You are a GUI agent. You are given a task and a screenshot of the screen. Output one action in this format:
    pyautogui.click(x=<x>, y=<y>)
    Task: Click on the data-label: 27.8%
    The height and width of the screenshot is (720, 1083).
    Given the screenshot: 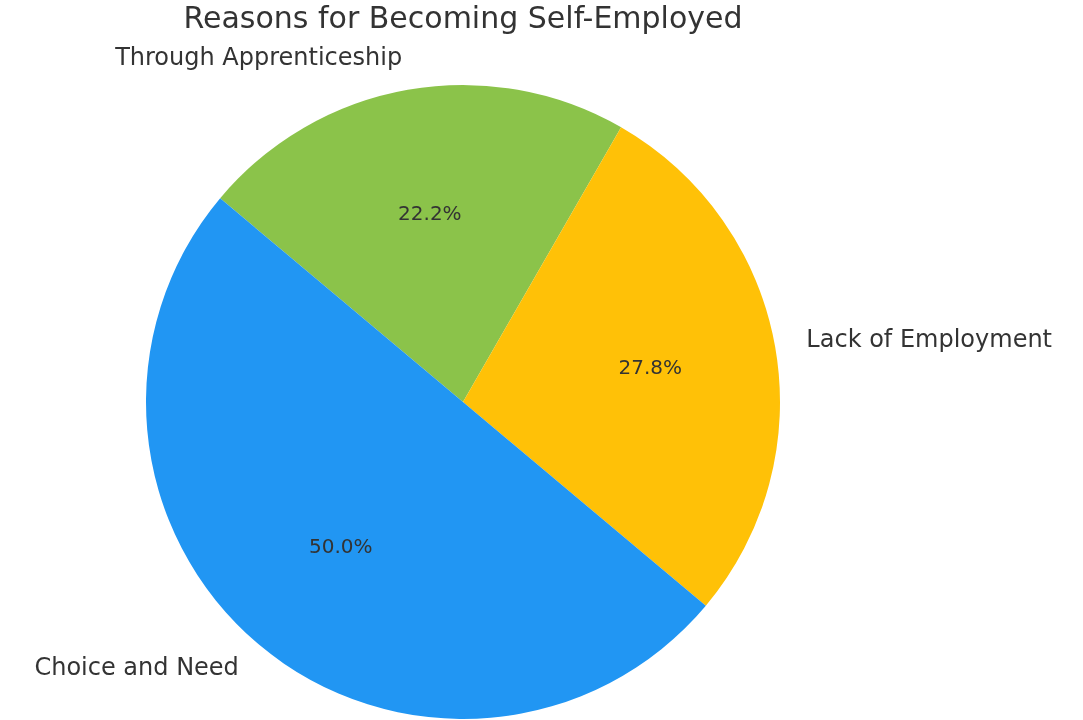 What is the action you would take?
    pyautogui.click(x=650, y=367)
    